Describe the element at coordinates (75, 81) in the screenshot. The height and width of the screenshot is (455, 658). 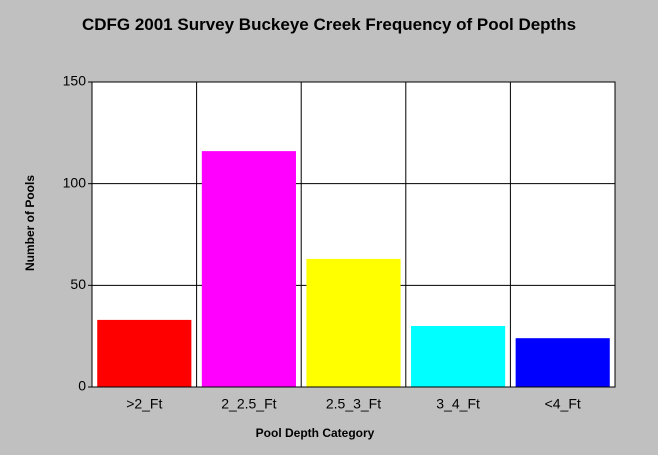
I see `y-tick-label: 150` at that location.